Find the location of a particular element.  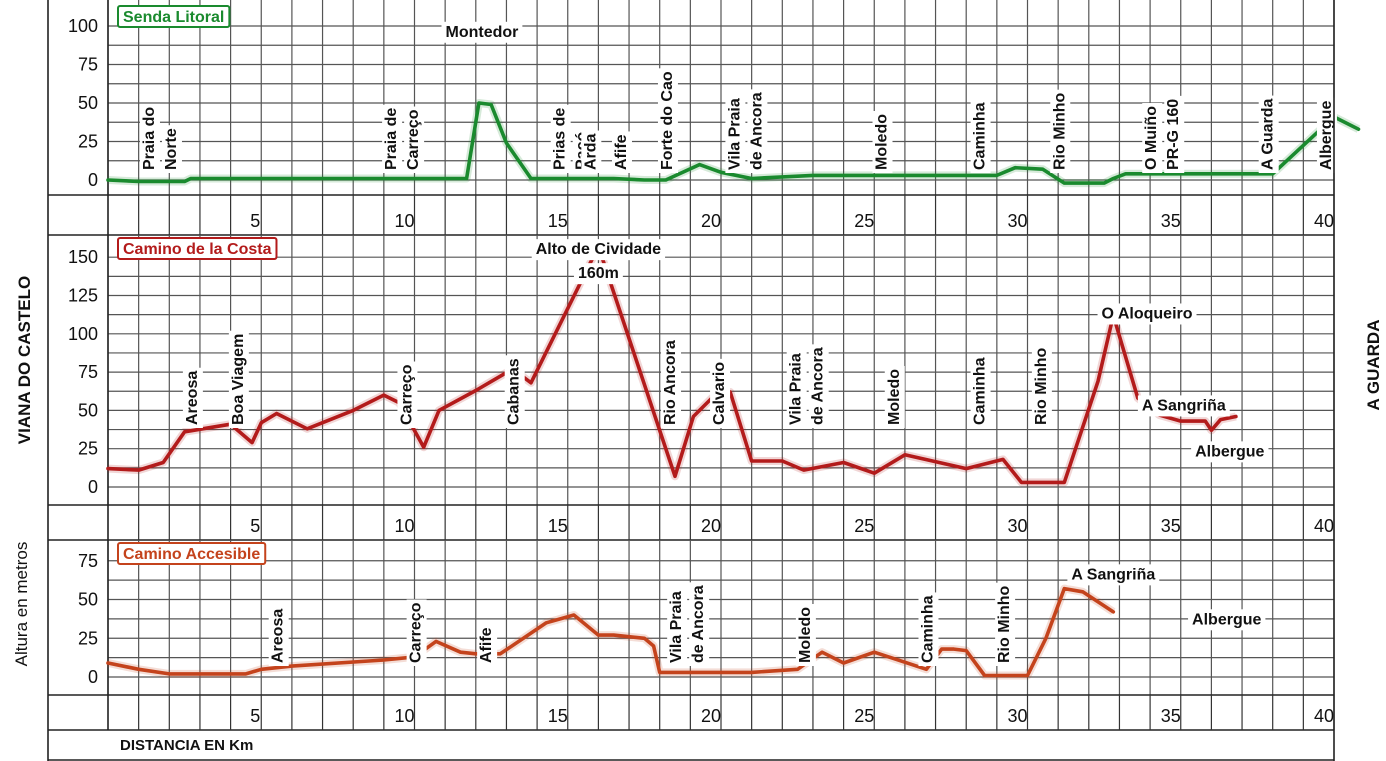

place-label: Boa Viagem is located at coordinates (238, 379).